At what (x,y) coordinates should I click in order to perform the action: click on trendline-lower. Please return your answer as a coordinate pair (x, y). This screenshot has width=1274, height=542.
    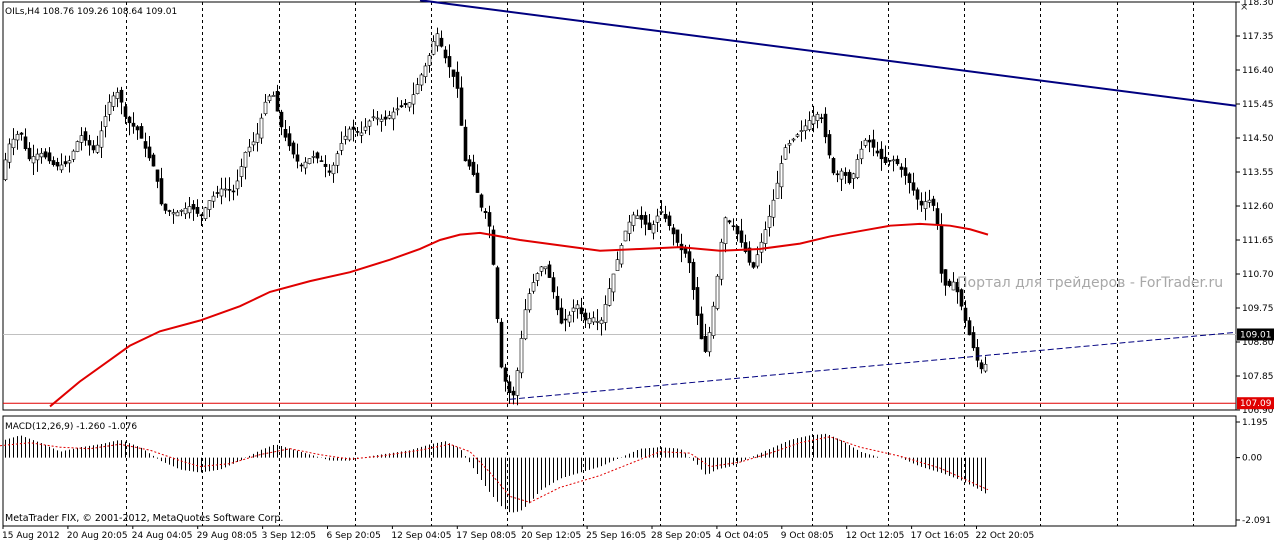
    Looking at the image, I should click on (873, 365).